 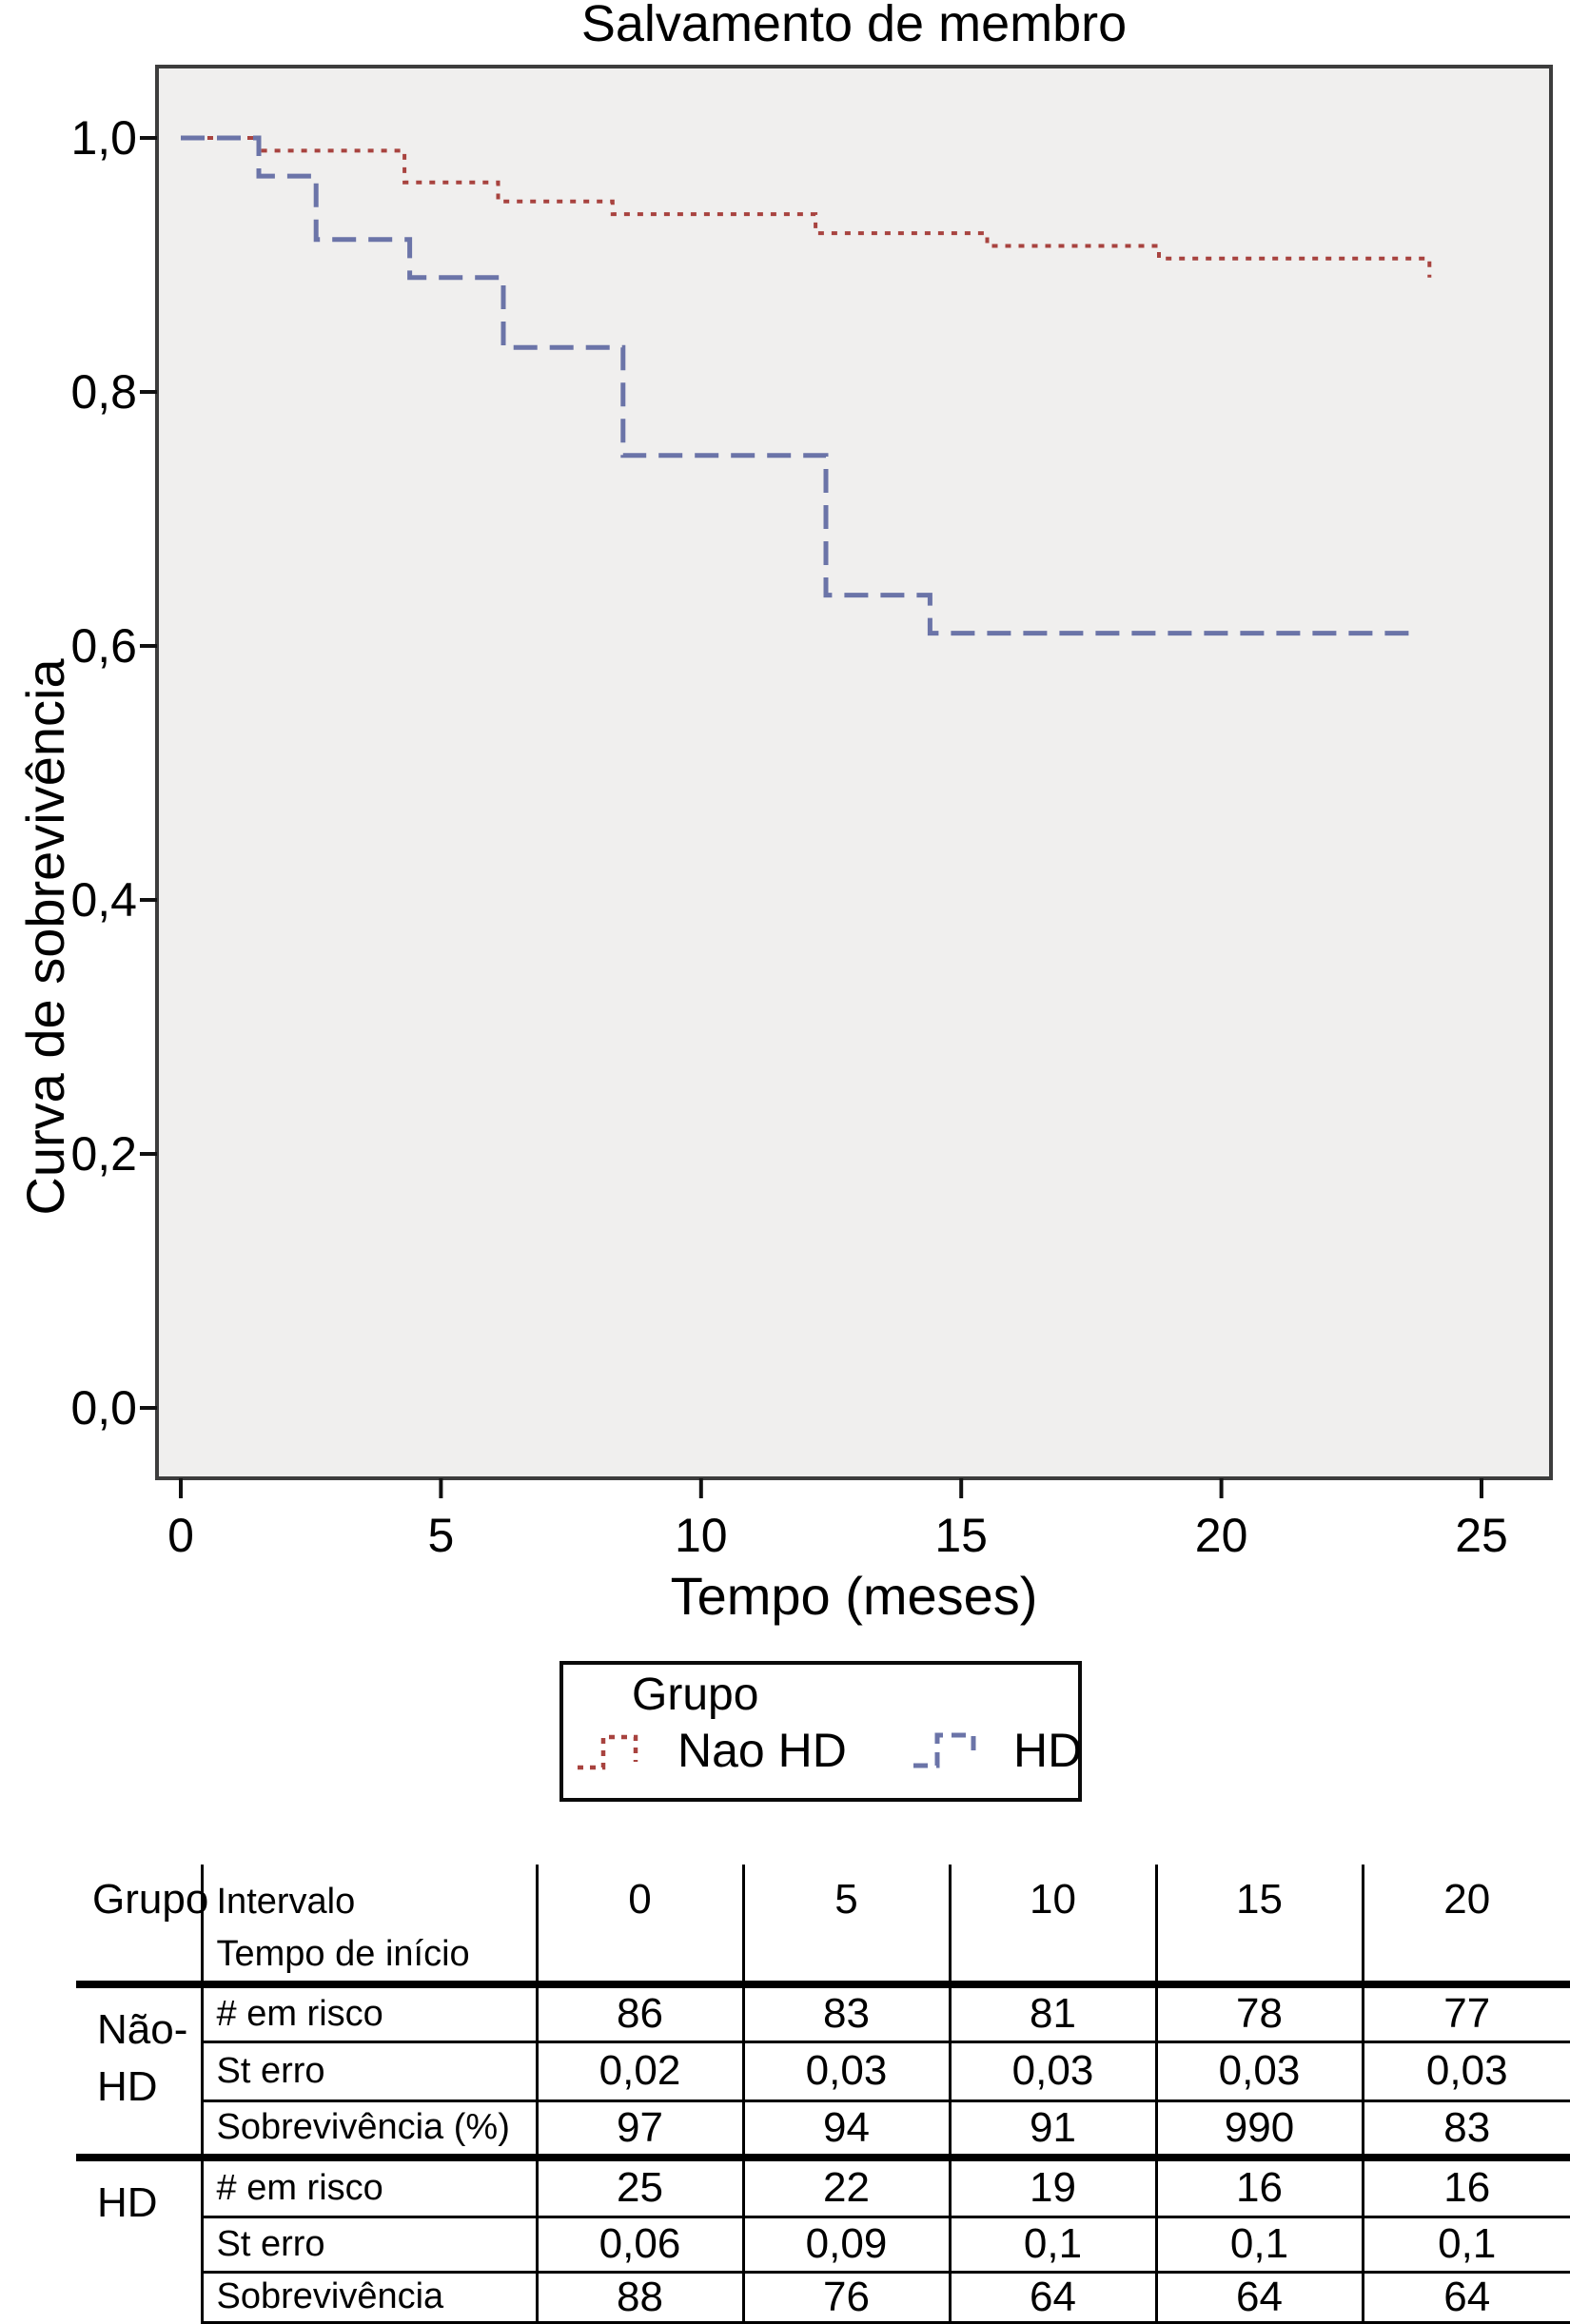 I want to click on interval-column-header: 20, so click(x=1465, y=1927).